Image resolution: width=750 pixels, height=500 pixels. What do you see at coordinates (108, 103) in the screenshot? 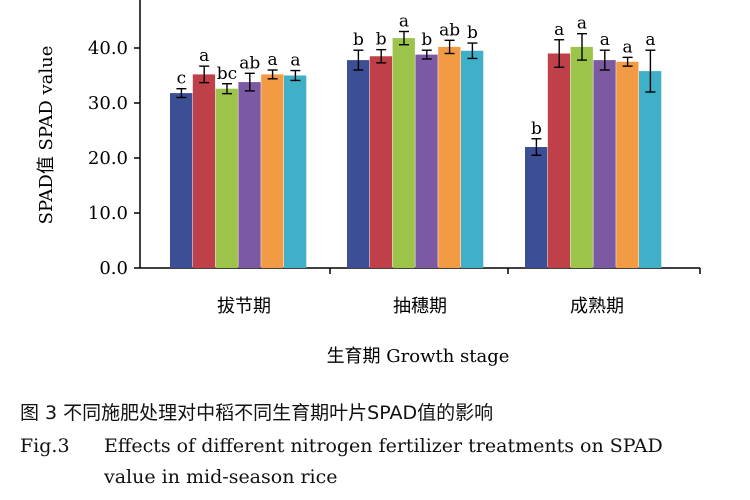
I see `y-tick-label: 30.0` at bounding box center [108, 103].